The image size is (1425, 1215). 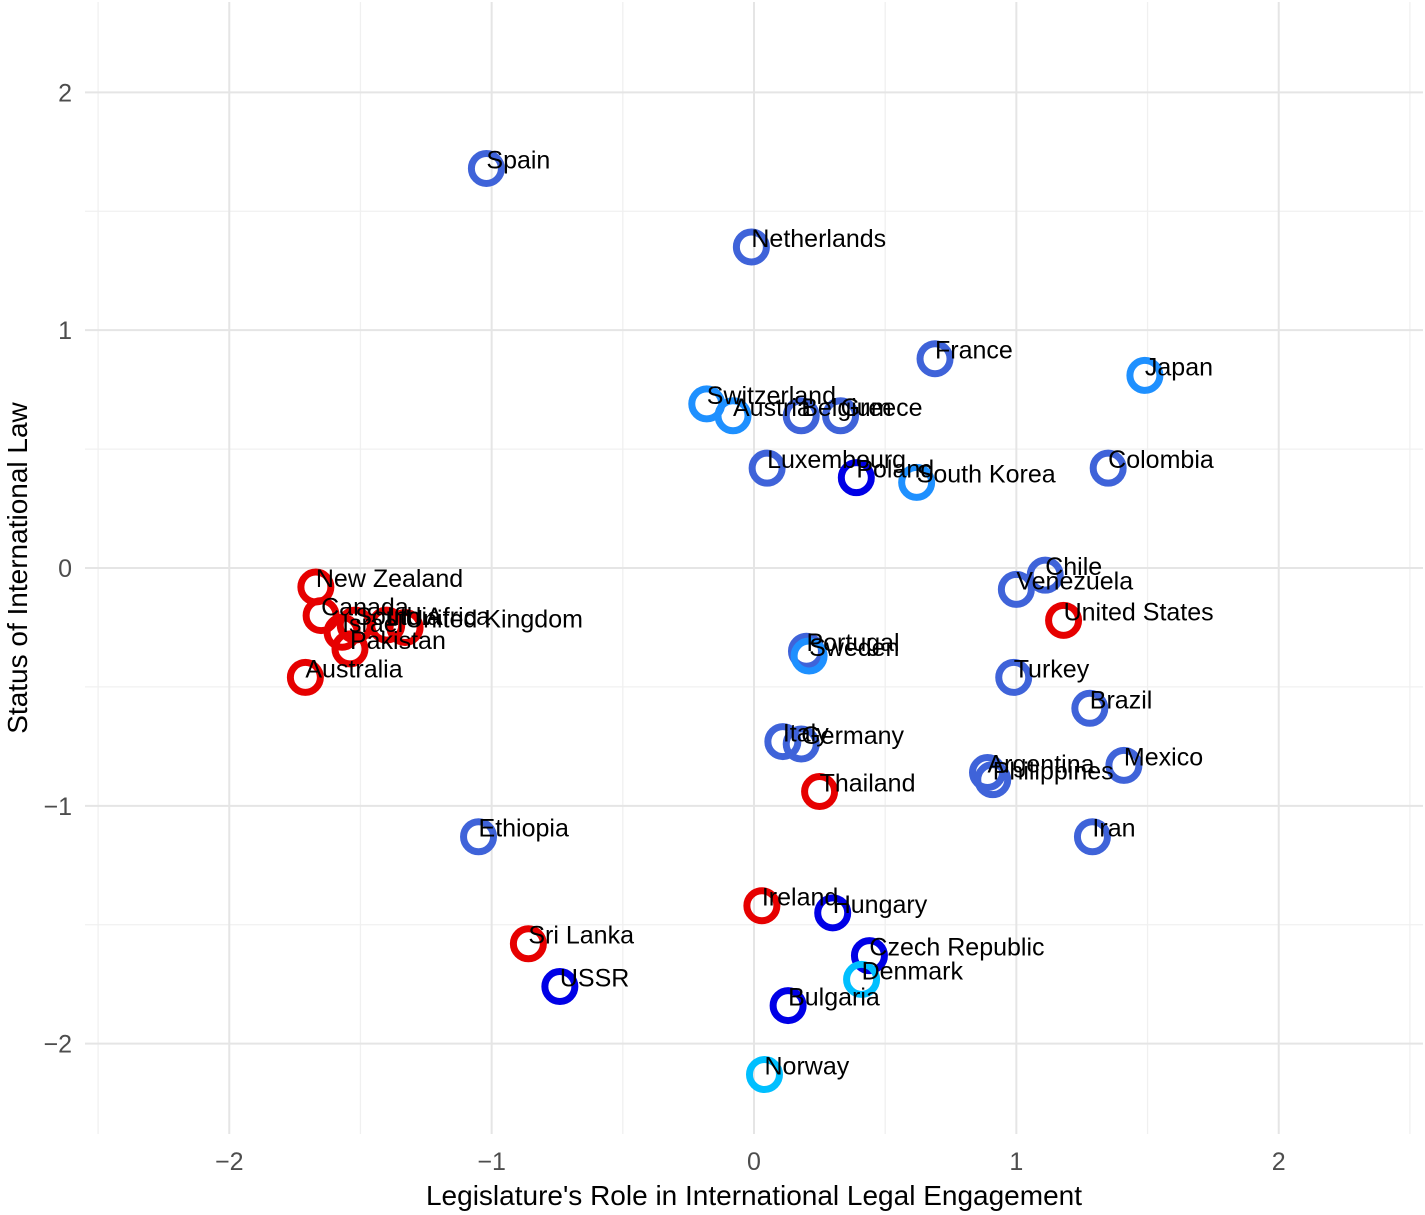 What do you see at coordinates (854, 648) in the screenshot?
I see `point-label: Sweden` at bounding box center [854, 648].